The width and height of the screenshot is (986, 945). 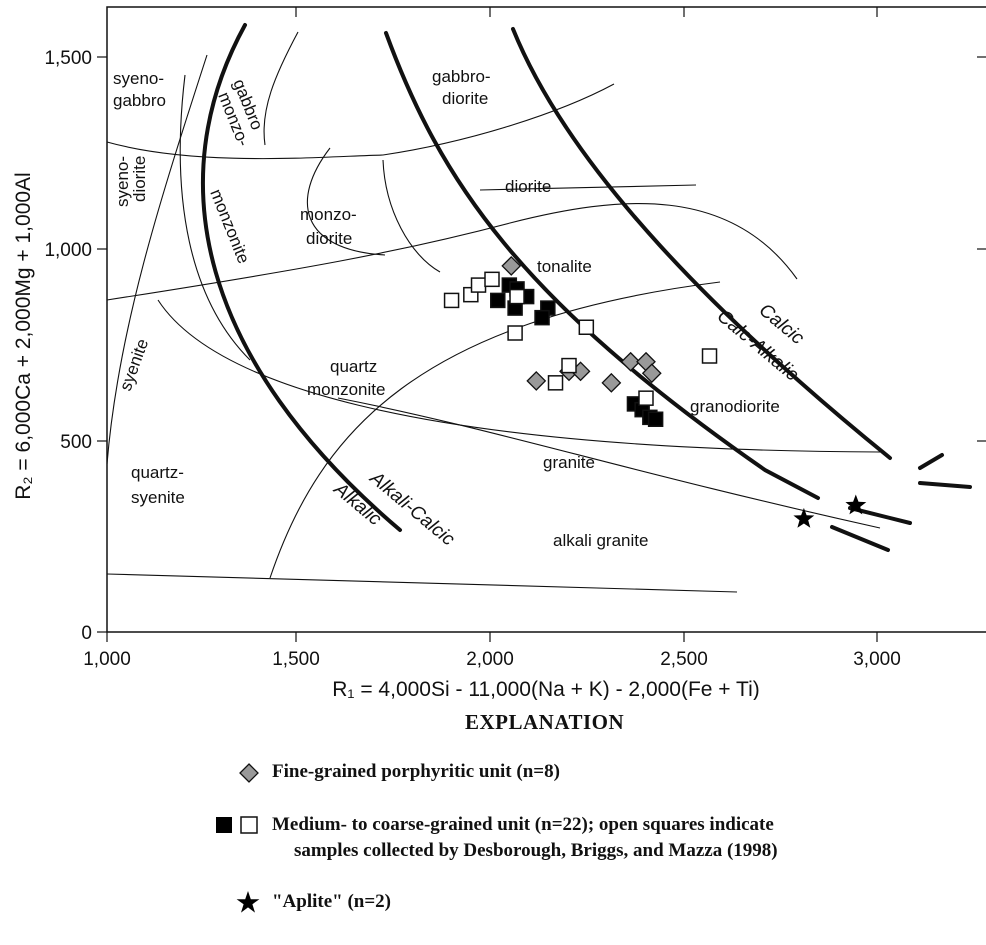 I want to click on y-tick-label: 500, so click(x=76, y=442).